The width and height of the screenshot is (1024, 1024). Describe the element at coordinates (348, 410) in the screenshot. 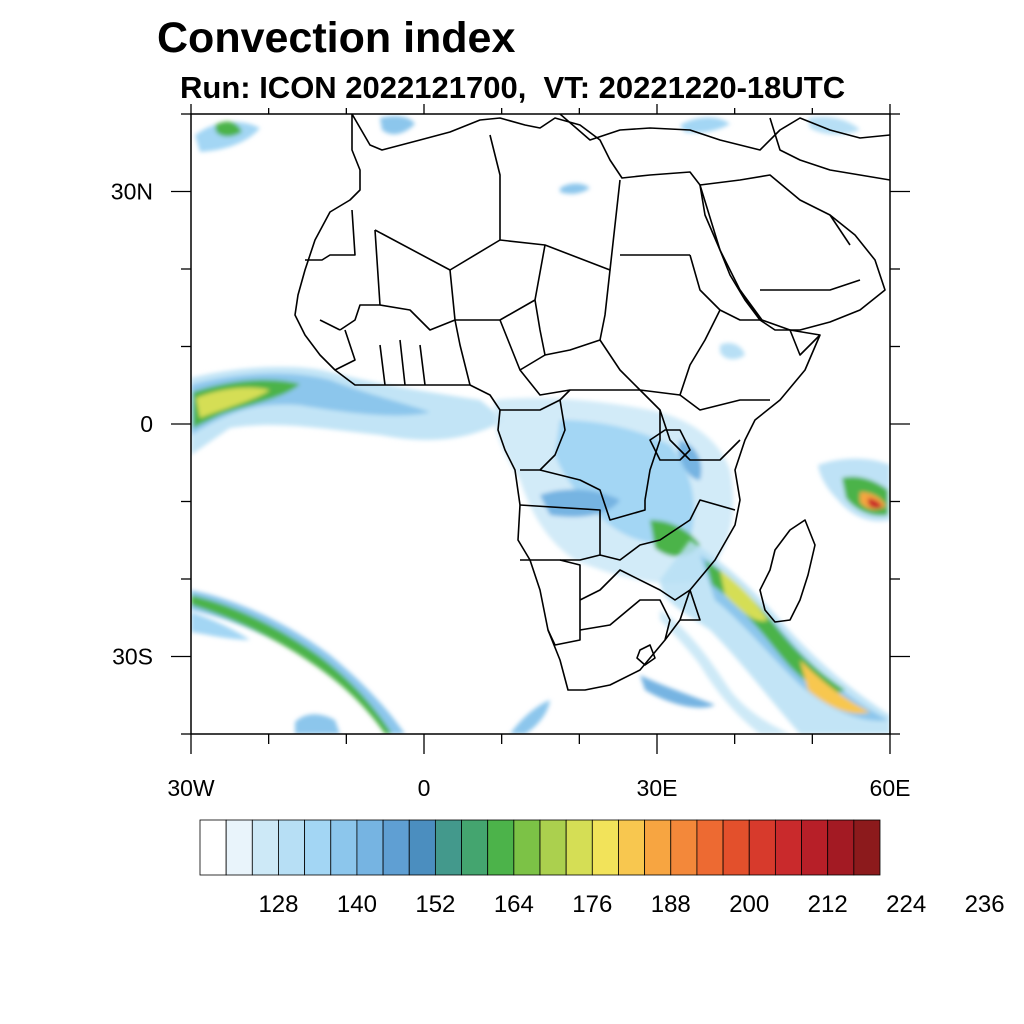

I see `itcz-atlantic-band` at that location.